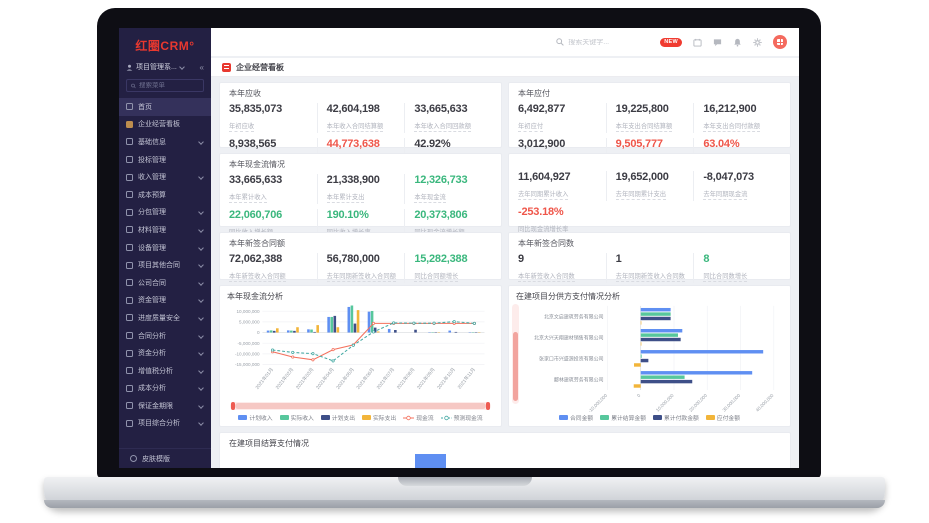 The height and width of the screenshot is (523, 929). What do you see at coordinates (269, 443) in the screenshot?
I see `chart-title: 在建项目结算支付情况` at bounding box center [269, 443].